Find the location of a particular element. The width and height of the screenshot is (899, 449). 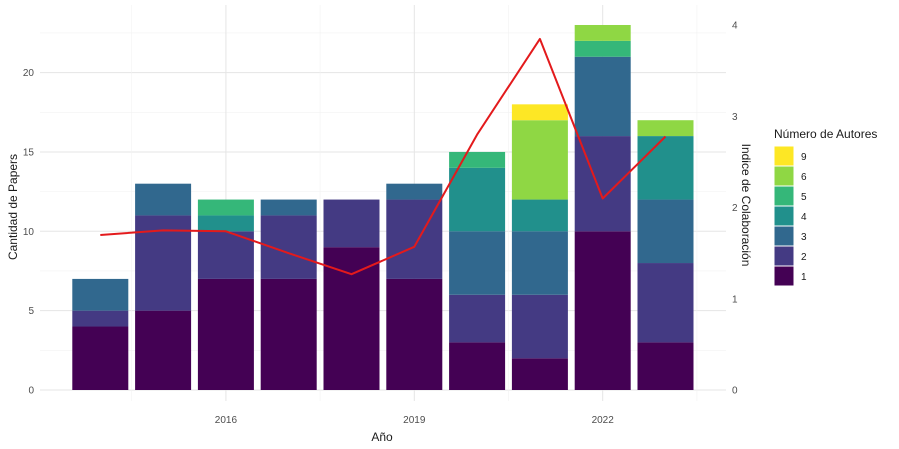

y-axis-title: Cantidad de Papers is located at coordinates (13, 207).